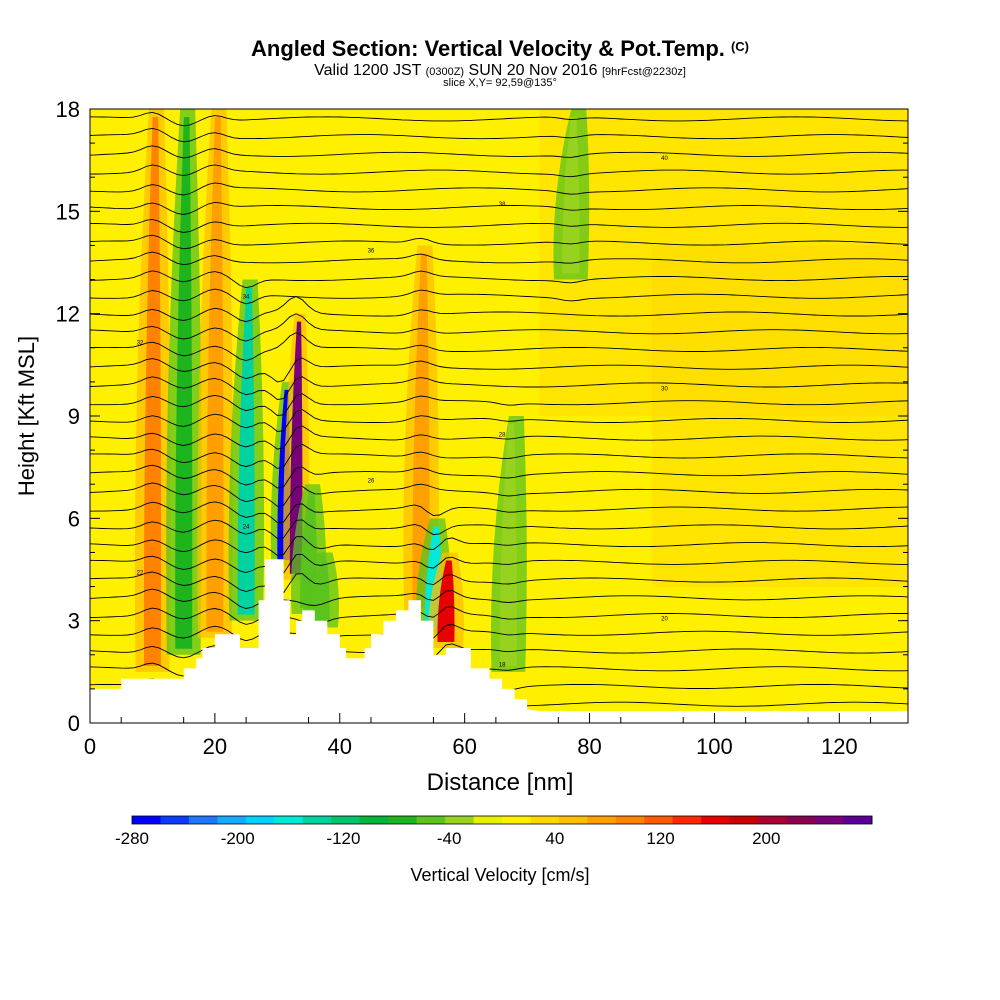  I want to click on colorbar-frame, so click(502, 820).